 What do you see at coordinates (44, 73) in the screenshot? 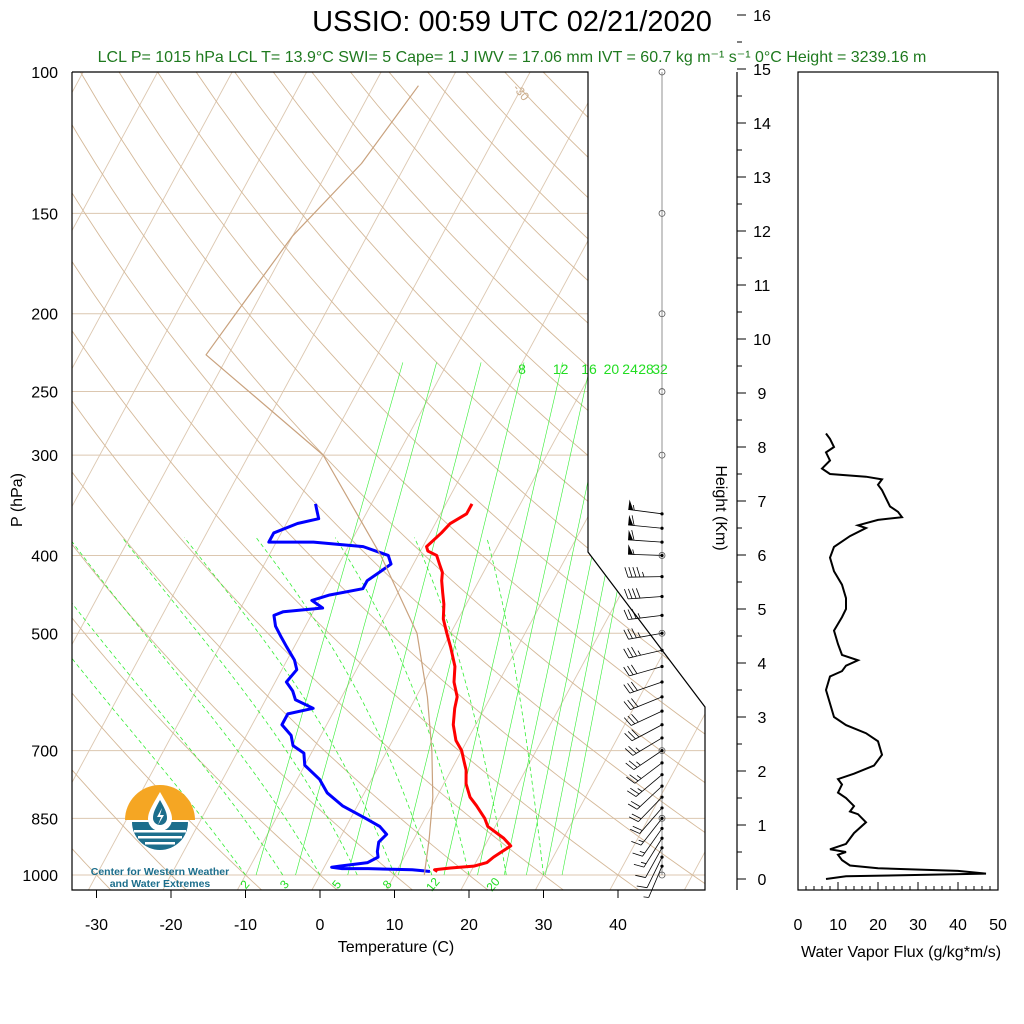
I see `pressure-tick-label: 100` at bounding box center [44, 73].